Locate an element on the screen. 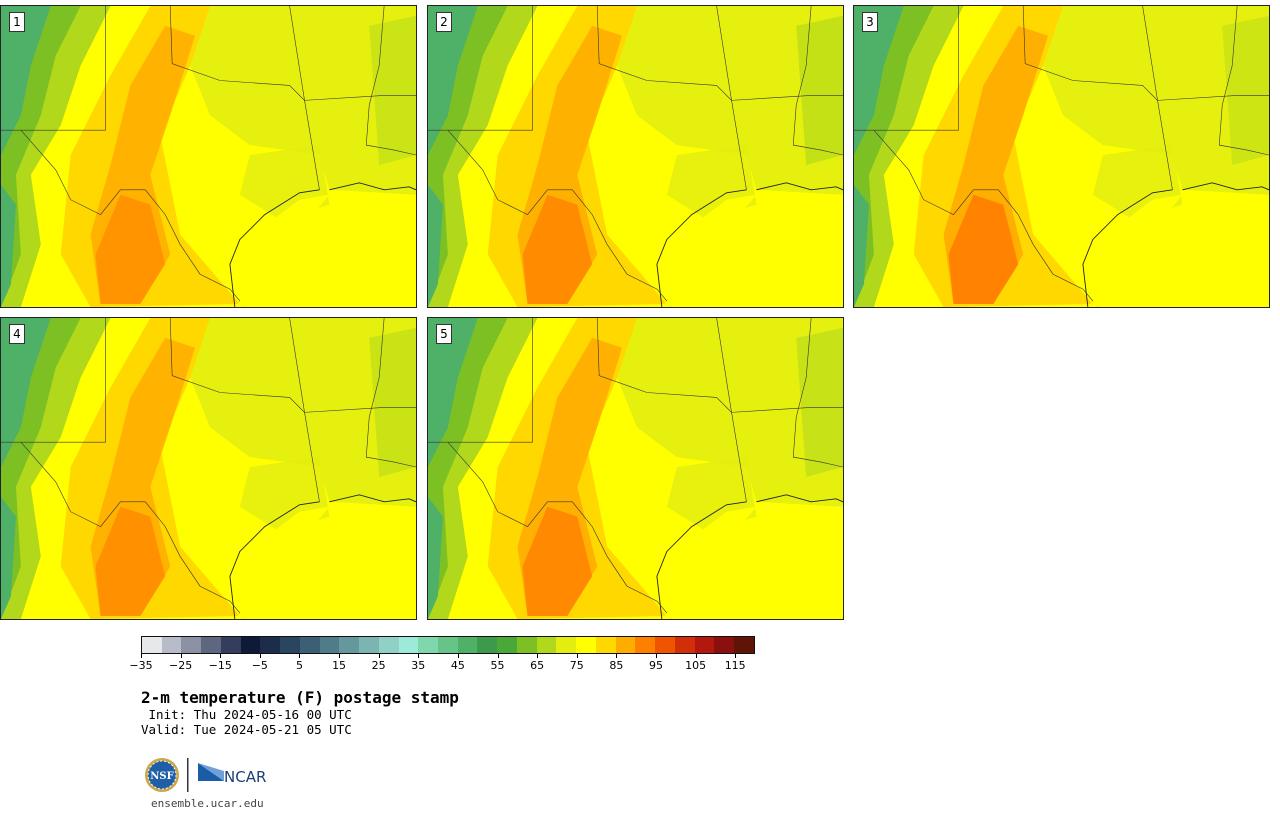  ncar-logo-icon: NCAR is located at coordinates (232, 774).